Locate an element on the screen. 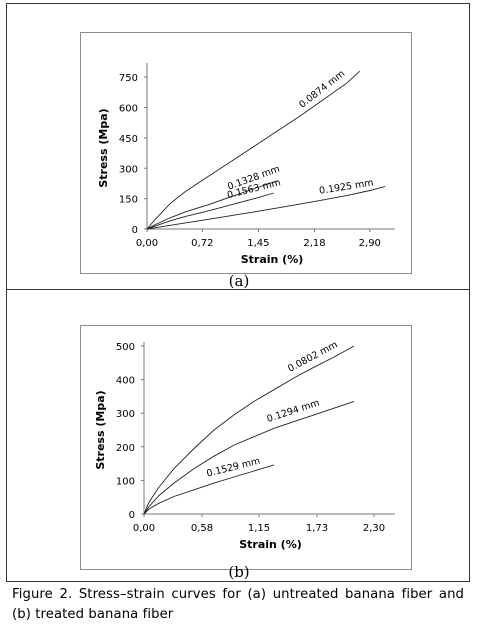 The width and height of the screenshot is (479, 625). x-tick-label-a: 1,45 is located at coordinates (258, 243).